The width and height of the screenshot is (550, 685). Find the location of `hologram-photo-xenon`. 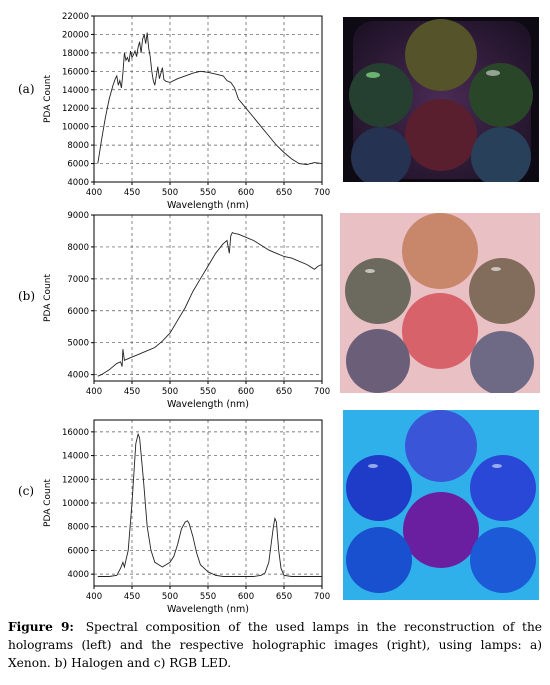

hologram-photo-xenon is located at coordinates (441, 99).